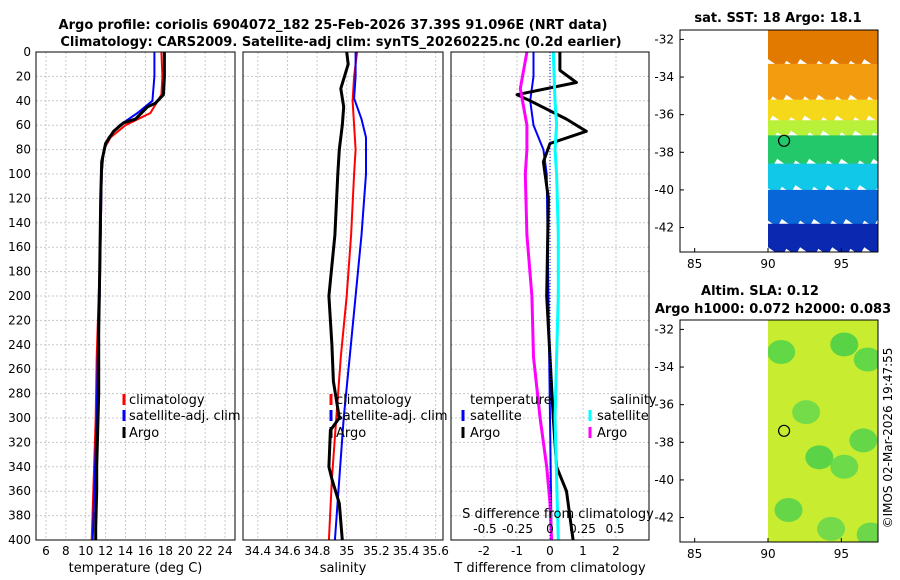 The image size is (900, 580). I want to click on y-tick-label: 240, so click(19, 345).